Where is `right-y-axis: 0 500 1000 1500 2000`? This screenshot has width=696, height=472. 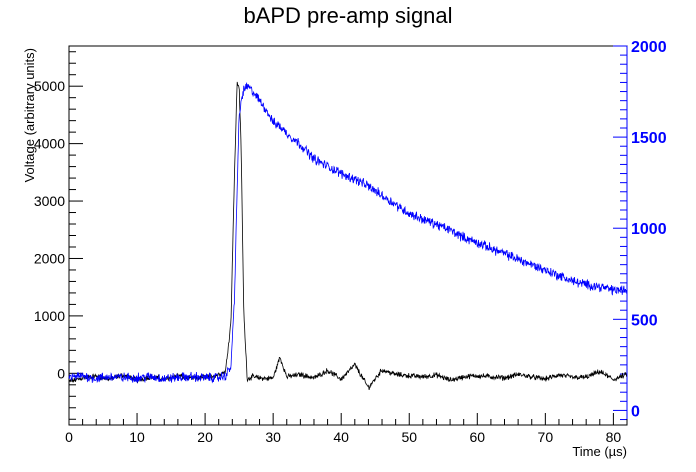
right-y-axis: 0 500 1000 1500 2000 is located at coordinates (640, 232).